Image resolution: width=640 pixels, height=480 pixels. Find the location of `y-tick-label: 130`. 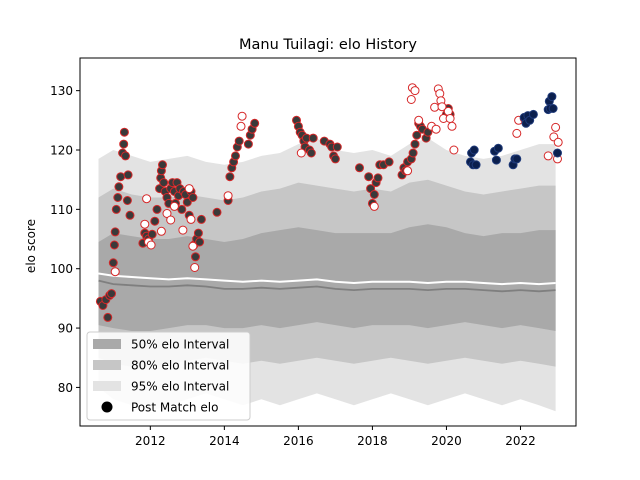

y-tick-label: 130 is located at coordinates (61, 91).